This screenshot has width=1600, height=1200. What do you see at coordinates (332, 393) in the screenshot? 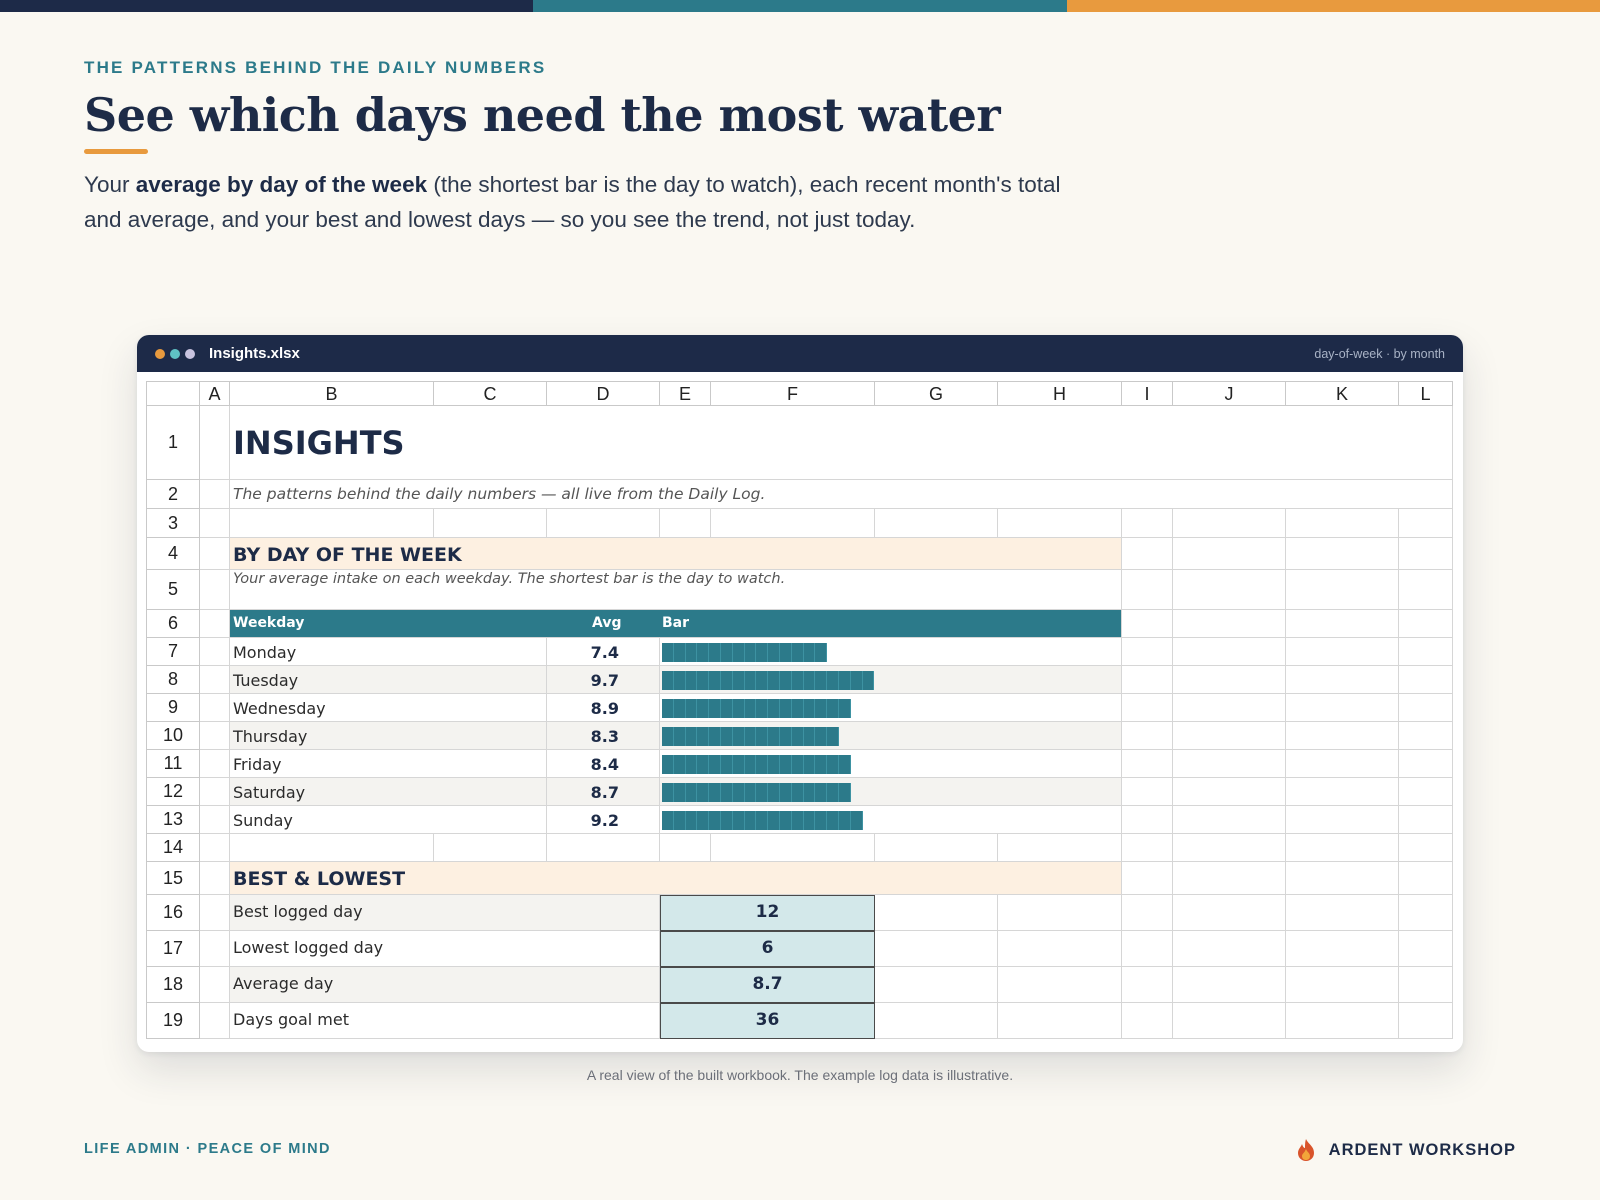
I see `column-header-b: B` at bounding box center [332, 393].